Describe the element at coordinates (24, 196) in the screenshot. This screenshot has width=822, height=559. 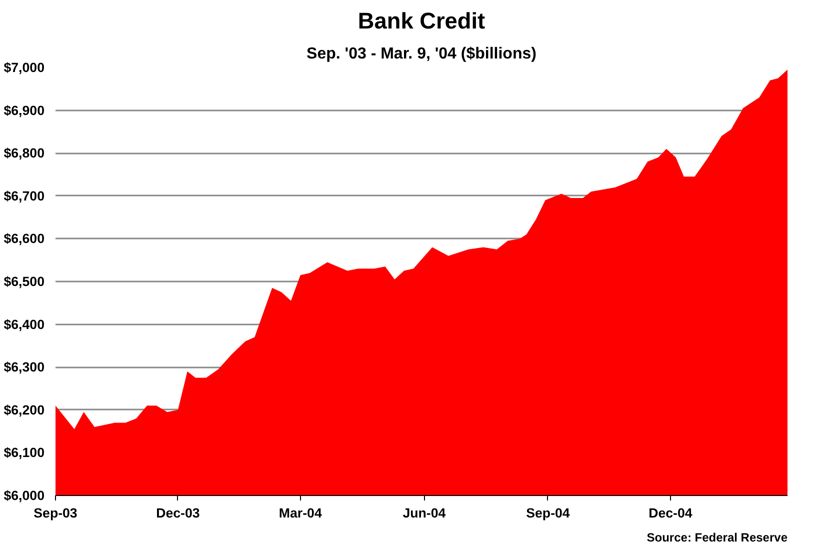
I see `y-tick-label: $6,700` at that location.